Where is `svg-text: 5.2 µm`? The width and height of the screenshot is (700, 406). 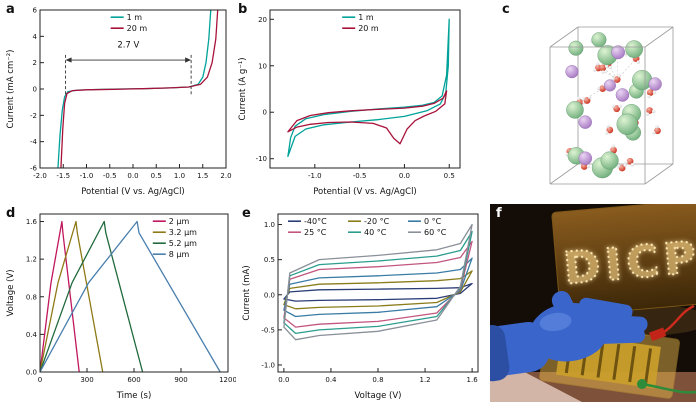 svg-text: 5.2 µm is located at coordinates (183, 243).